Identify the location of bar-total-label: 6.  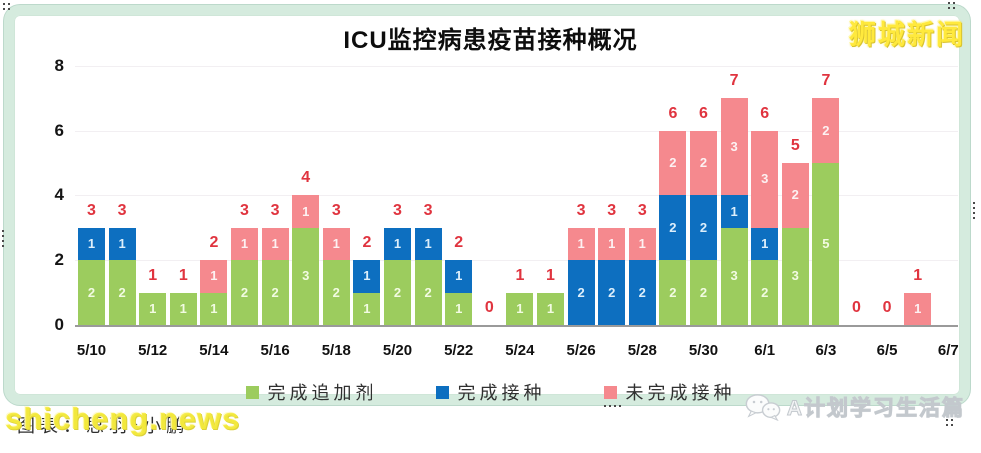
(765, 113).